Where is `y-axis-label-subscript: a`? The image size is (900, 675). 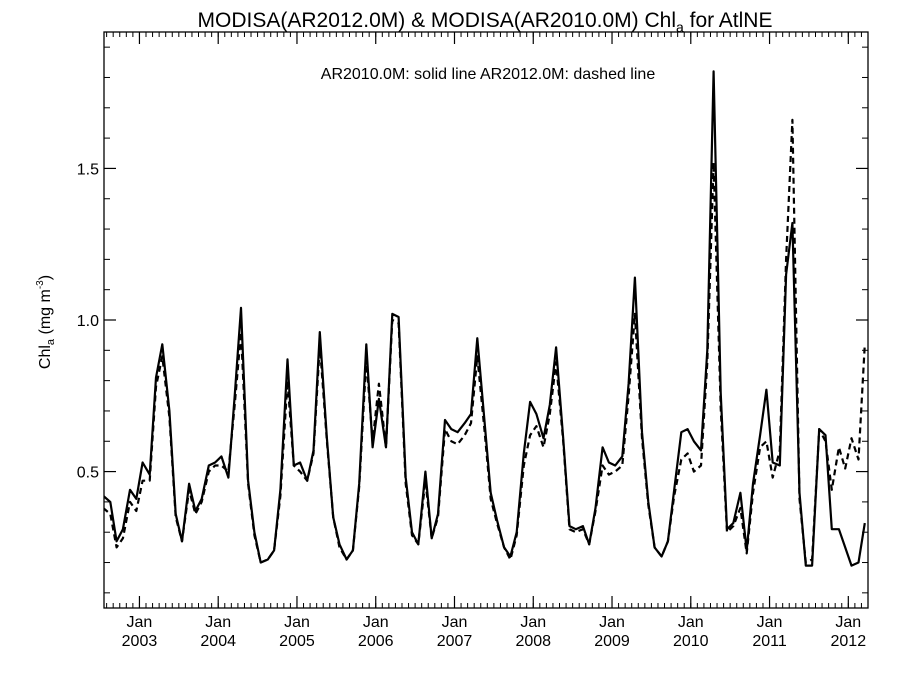 y-axis-label-subscript: a is located at coordinates (51, 341).